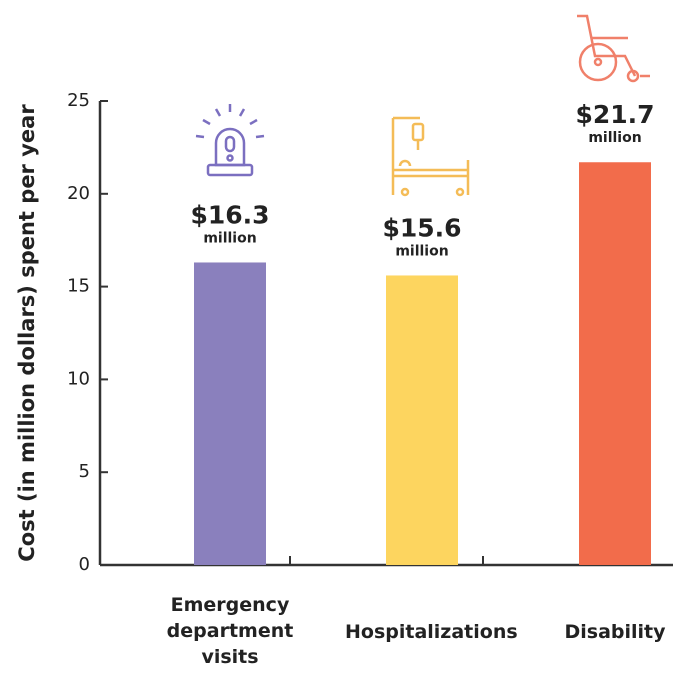 Image resolution: width=683 pixels, height=675 pixels. What do you see at coordinates (230, 140) in the screenshot?
I see `alarm-icon` at bounding box center [230, 140].